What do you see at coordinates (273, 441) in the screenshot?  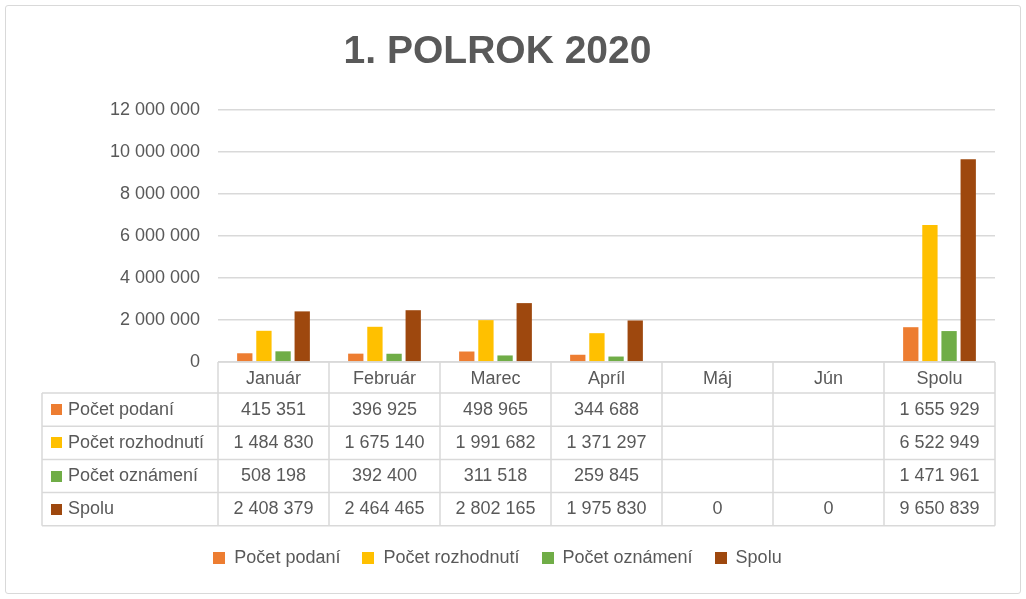 I see `data-label: 1 484 830` at bounding box center [273, 441].